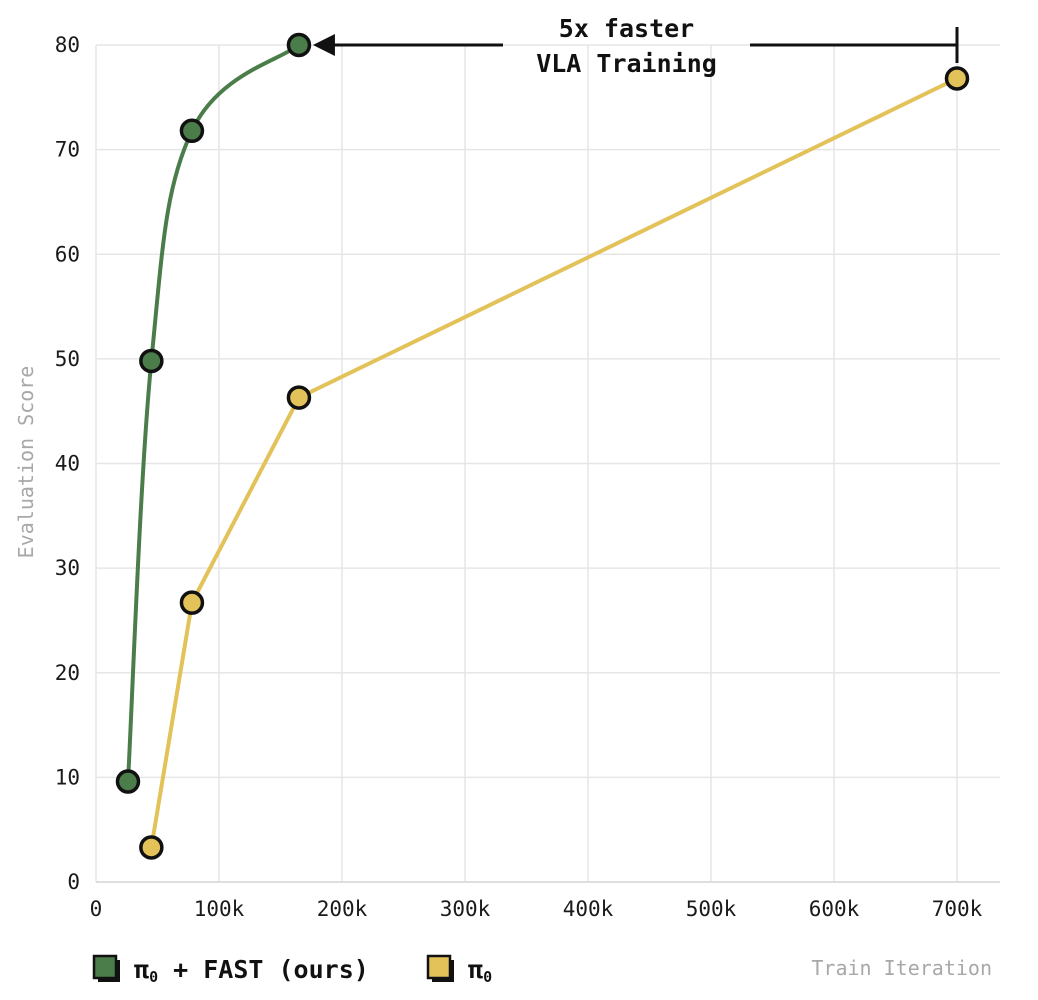  What do you see at coordinates (323, 45) in the screenshot?
I see `annotation-arrowhead` at bounding box center [323, 45].